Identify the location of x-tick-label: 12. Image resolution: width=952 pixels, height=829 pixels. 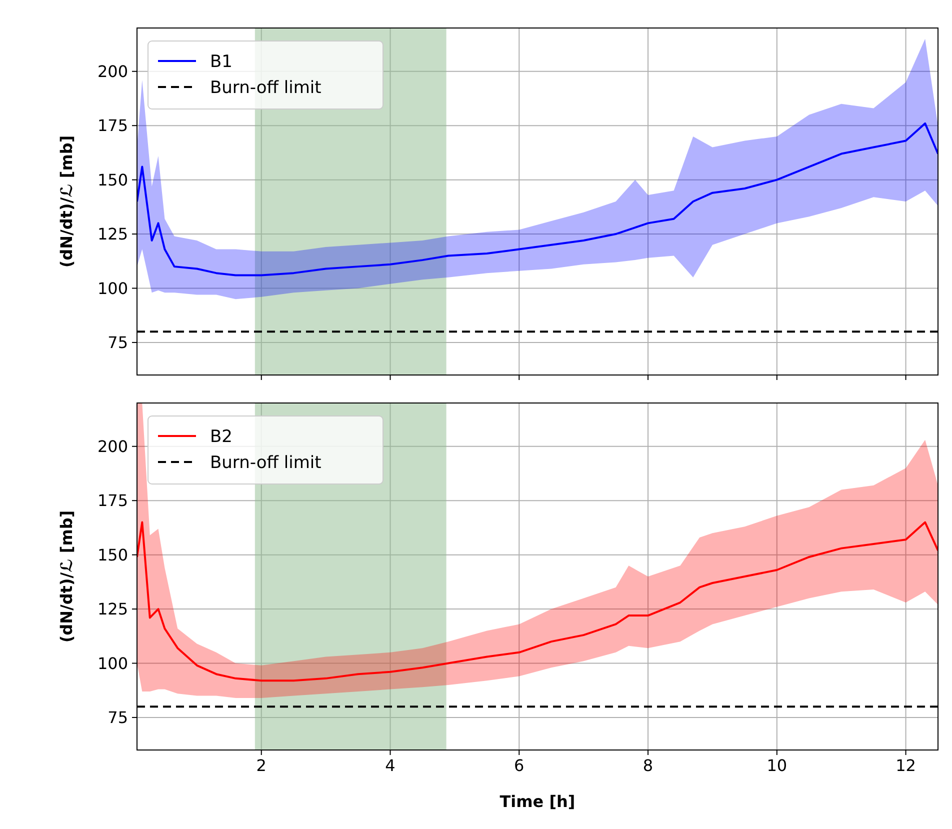
(906, 765).